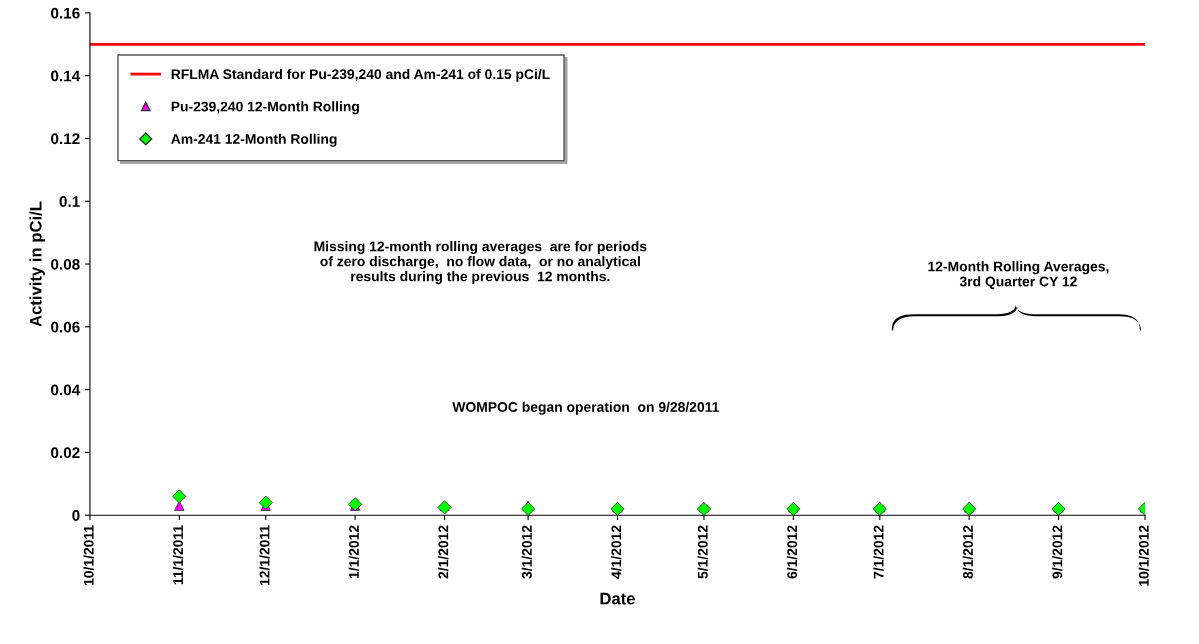  Describe the element at coordinates (702, 552) in the screenshot. I see `x-tick-label: 5/1/2012` at that location.